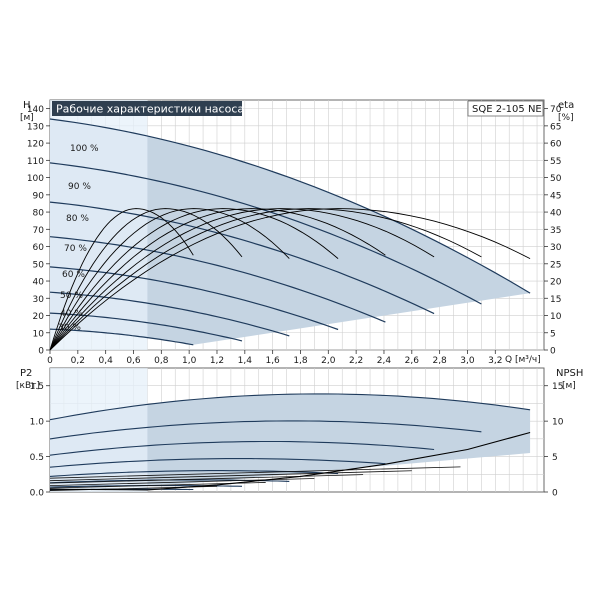  Describe the element at coordinates (79, 187) in the screenshot. I see `speed-label: 90 %` at that location.